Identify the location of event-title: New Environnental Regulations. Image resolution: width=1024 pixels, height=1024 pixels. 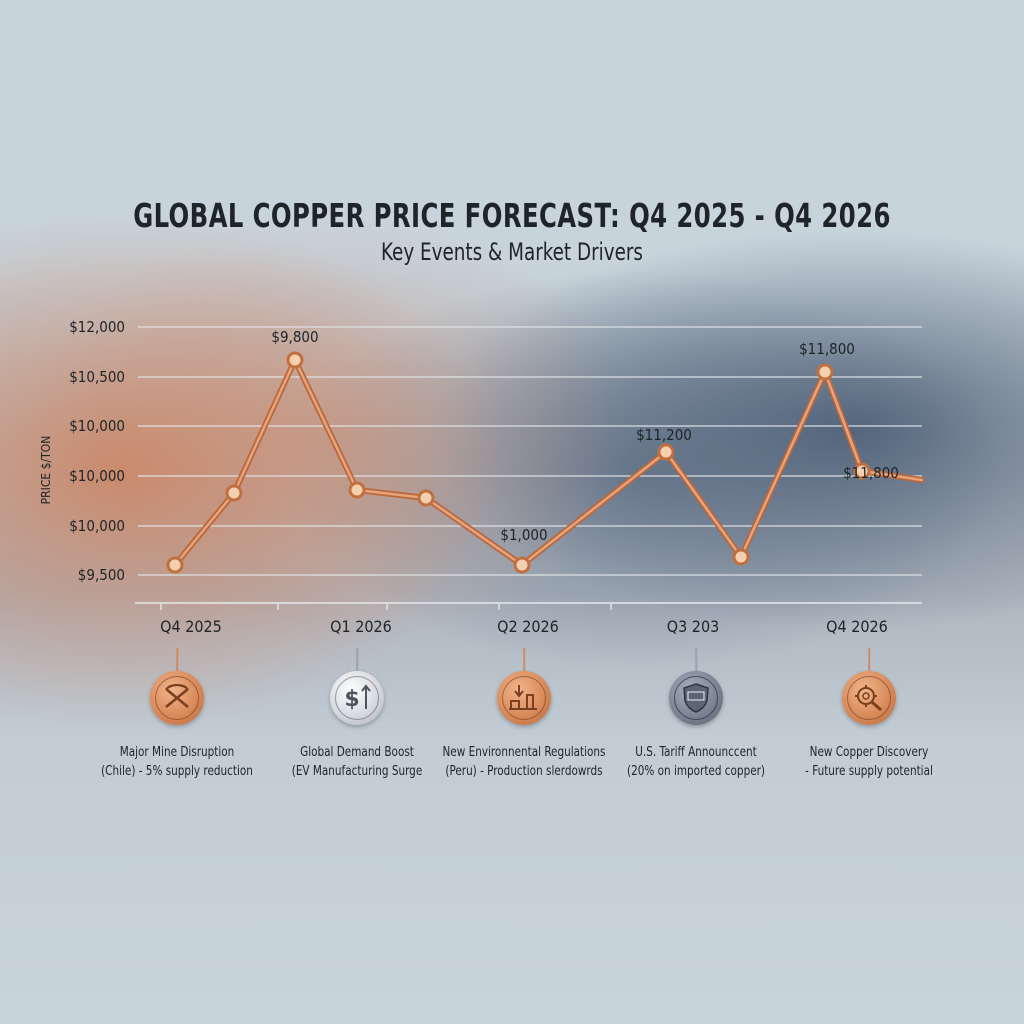
(524, 752).